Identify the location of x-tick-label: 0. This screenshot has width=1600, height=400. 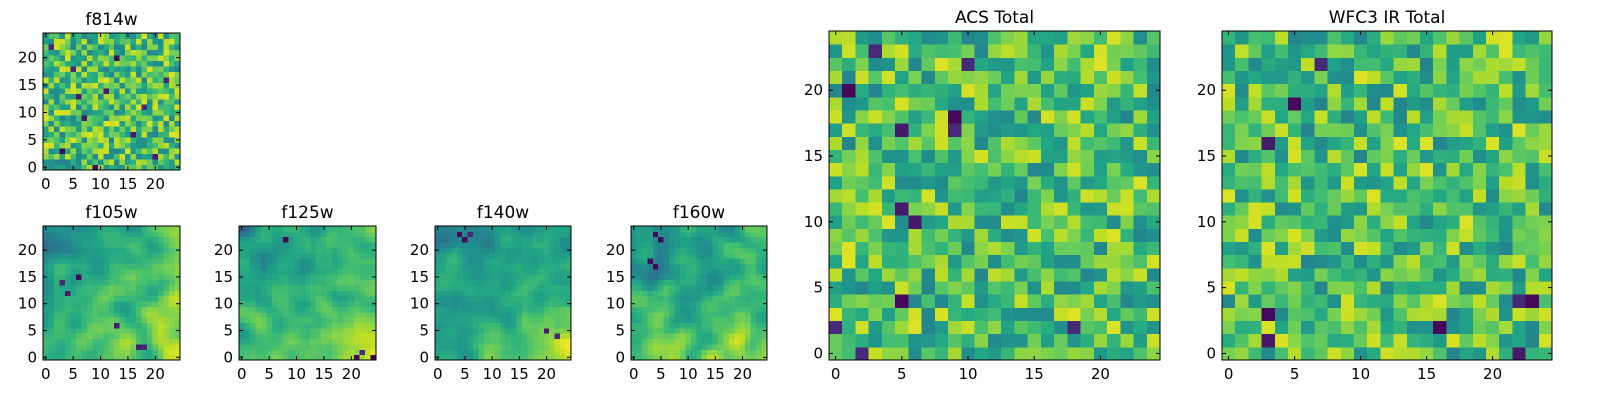
(438, 374).